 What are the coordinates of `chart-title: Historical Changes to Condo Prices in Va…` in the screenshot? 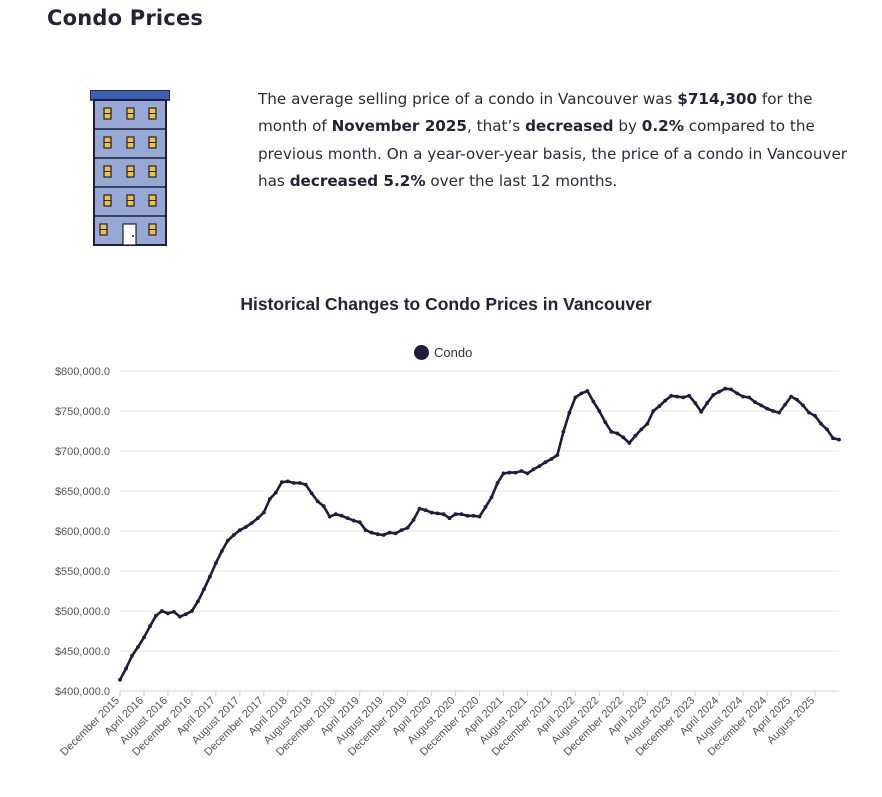 It's located at (446, 304).